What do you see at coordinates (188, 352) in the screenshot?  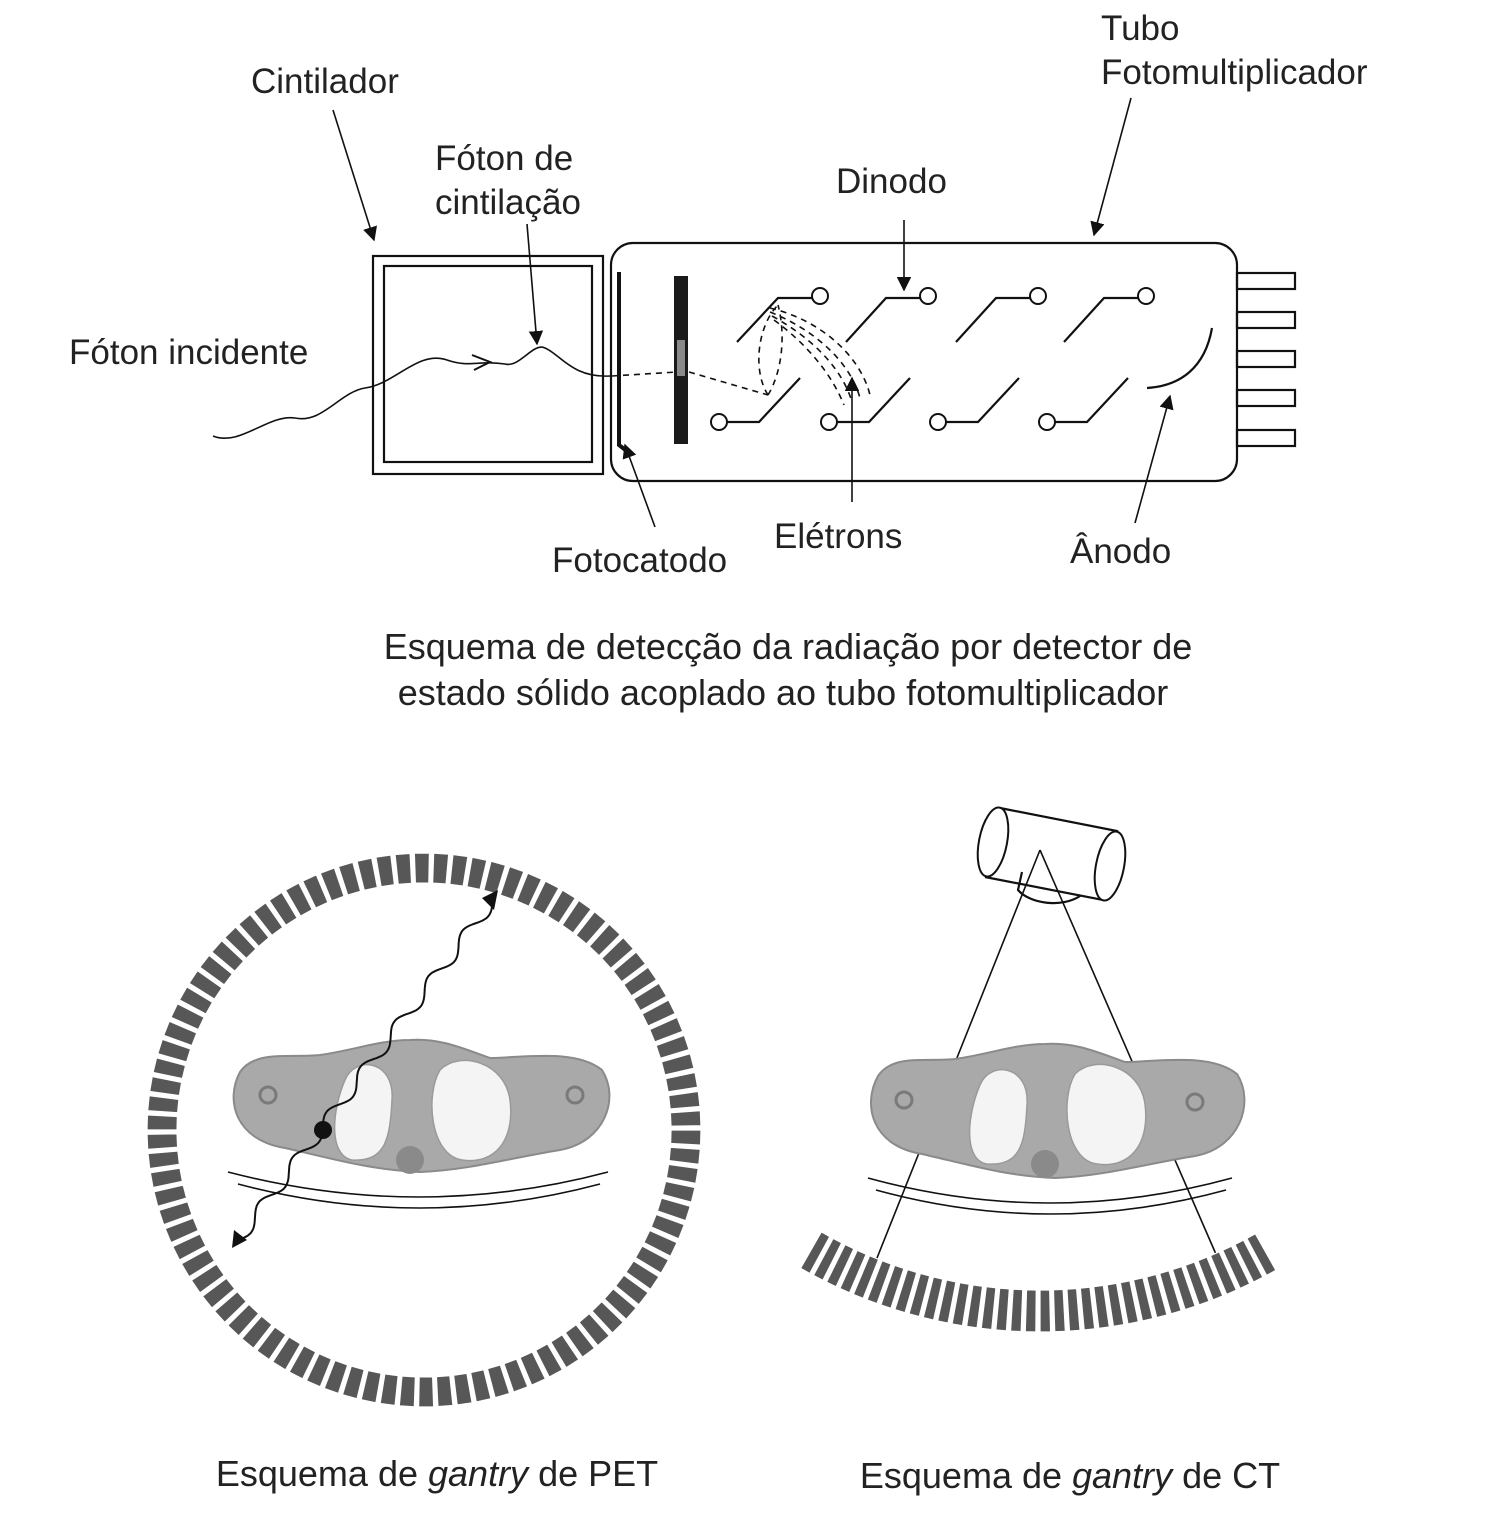 I see `label-foton-incidente: Fóton incidente` at bounding box center [188, 352].